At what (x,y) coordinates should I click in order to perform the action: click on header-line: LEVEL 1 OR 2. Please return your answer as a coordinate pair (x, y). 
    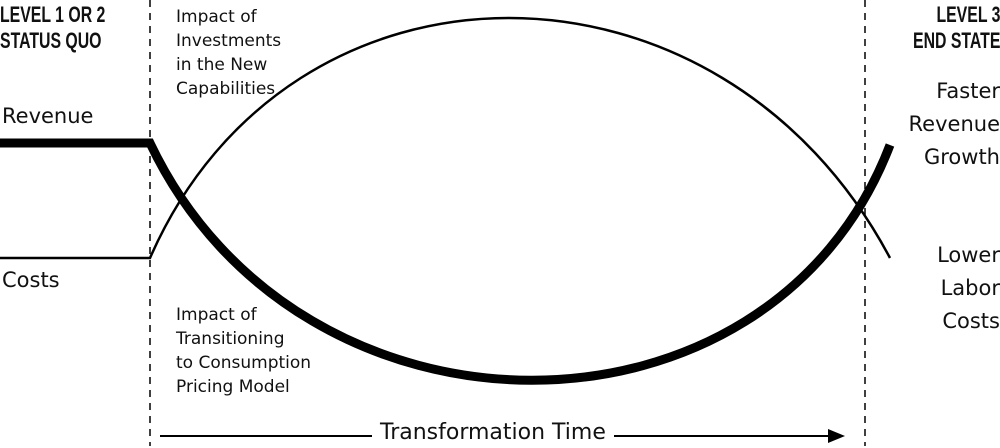
    Looking at the image, I should click on (53, 14).